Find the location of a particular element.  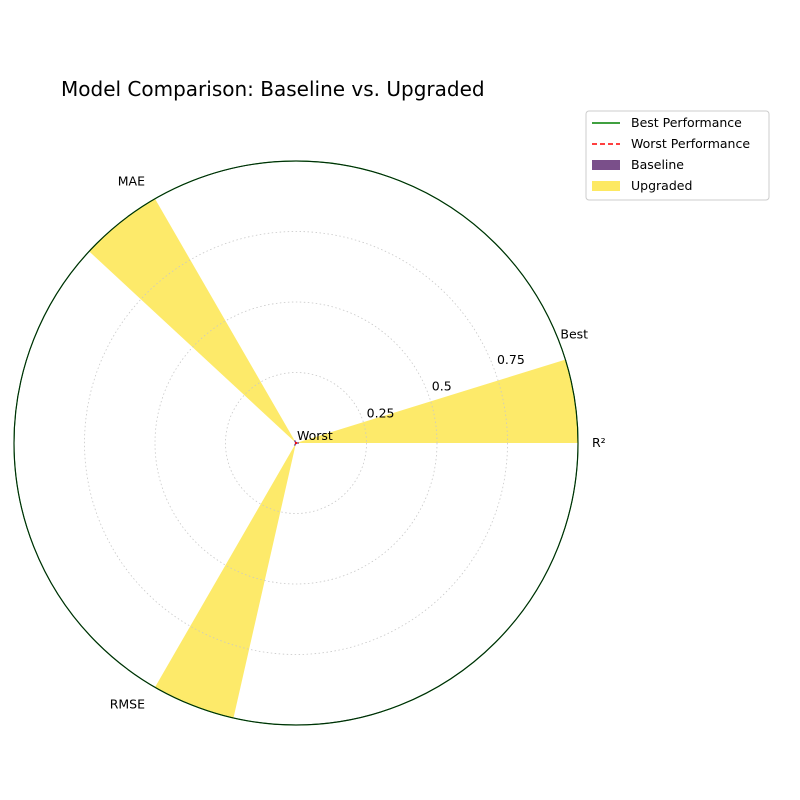

legend-label: Baseline is located at coordinates (657, 164).